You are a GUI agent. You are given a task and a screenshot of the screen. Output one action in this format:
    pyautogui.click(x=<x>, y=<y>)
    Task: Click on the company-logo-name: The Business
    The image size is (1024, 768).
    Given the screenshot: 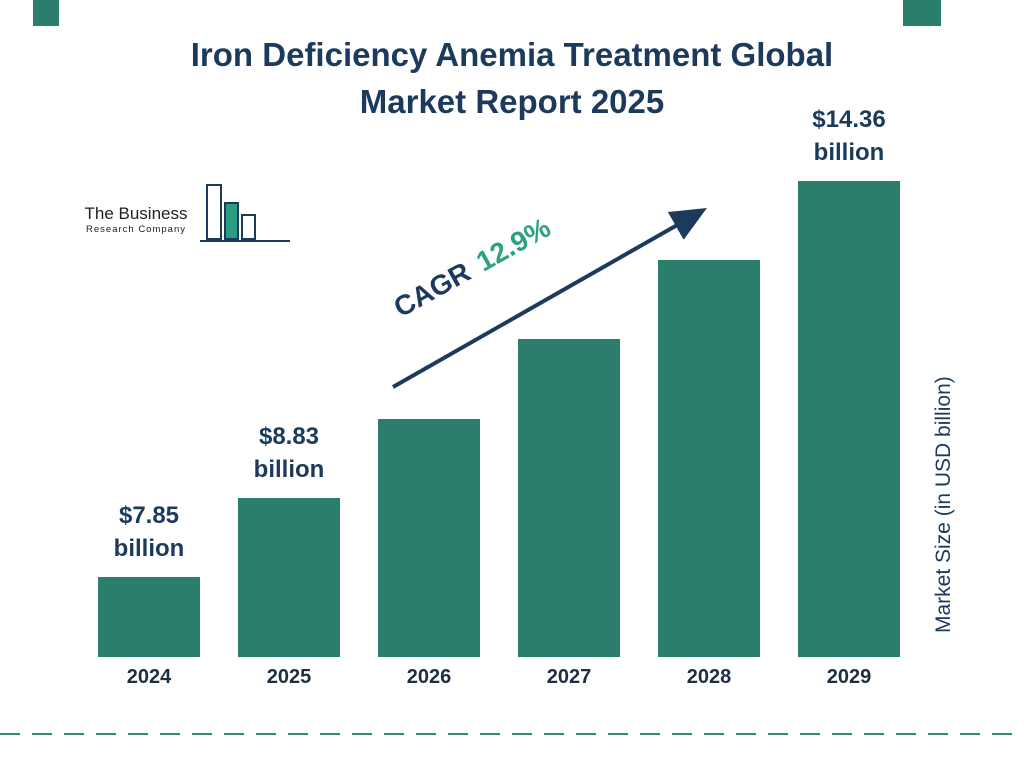 What is the action you would take?
    pyautogui.click(x=136, y=213)
    